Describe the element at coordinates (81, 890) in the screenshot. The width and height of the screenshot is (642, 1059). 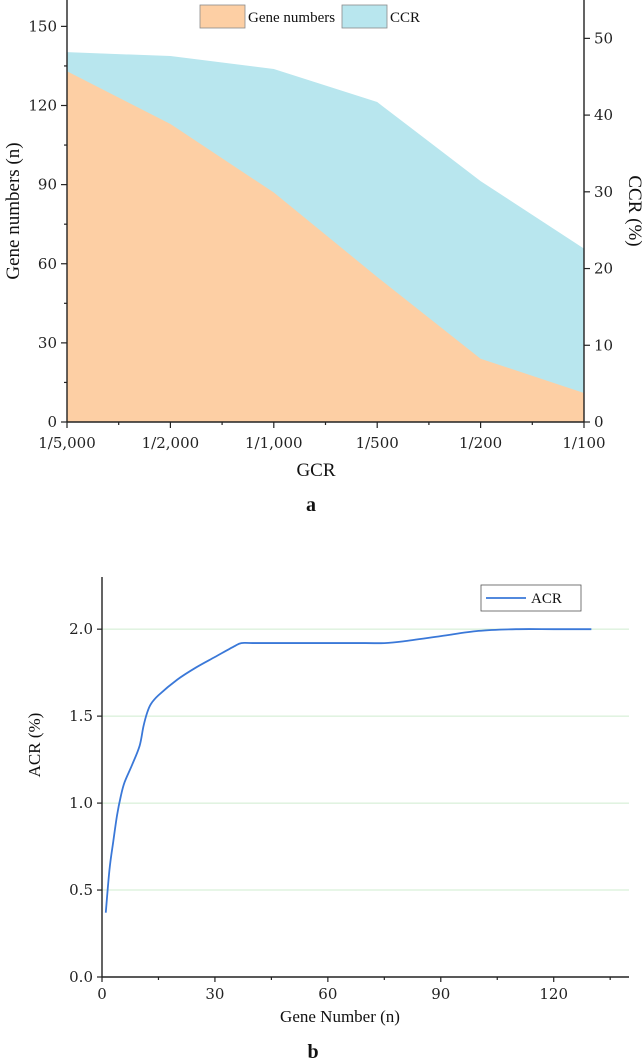
I see `y-tick-label: 0.5` at that location.